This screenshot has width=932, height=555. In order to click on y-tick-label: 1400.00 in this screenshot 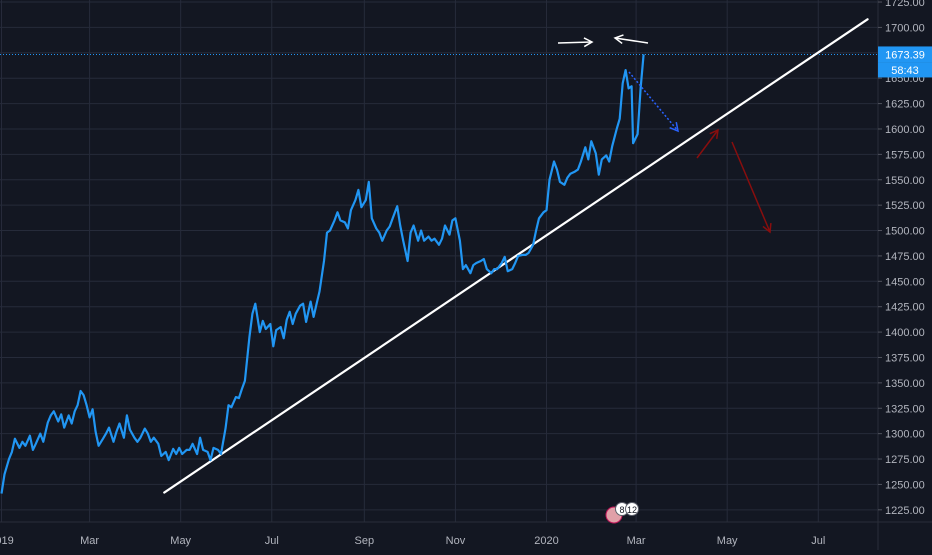, I will do `click(905, 333)`.